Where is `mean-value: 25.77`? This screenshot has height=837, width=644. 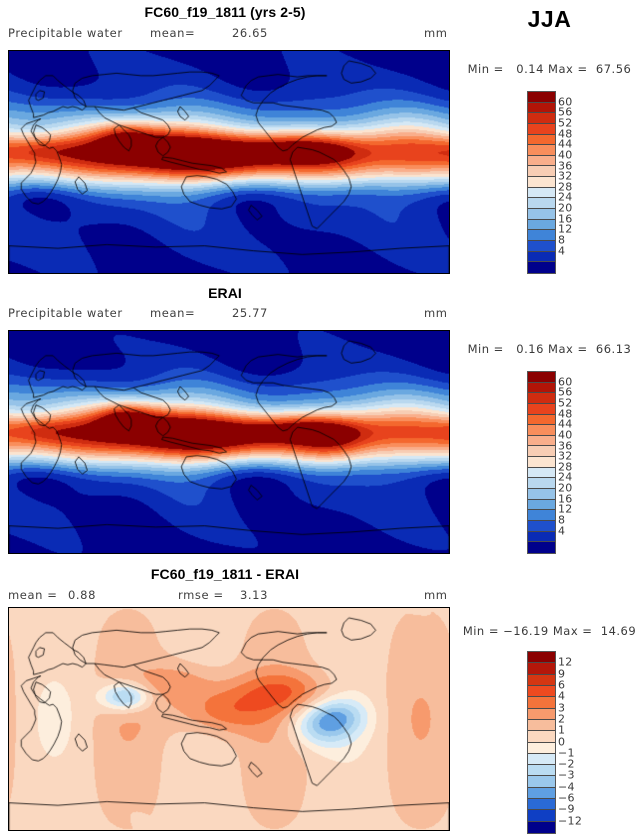 mean-value: 25.77 is located at coordinates (250, 313).